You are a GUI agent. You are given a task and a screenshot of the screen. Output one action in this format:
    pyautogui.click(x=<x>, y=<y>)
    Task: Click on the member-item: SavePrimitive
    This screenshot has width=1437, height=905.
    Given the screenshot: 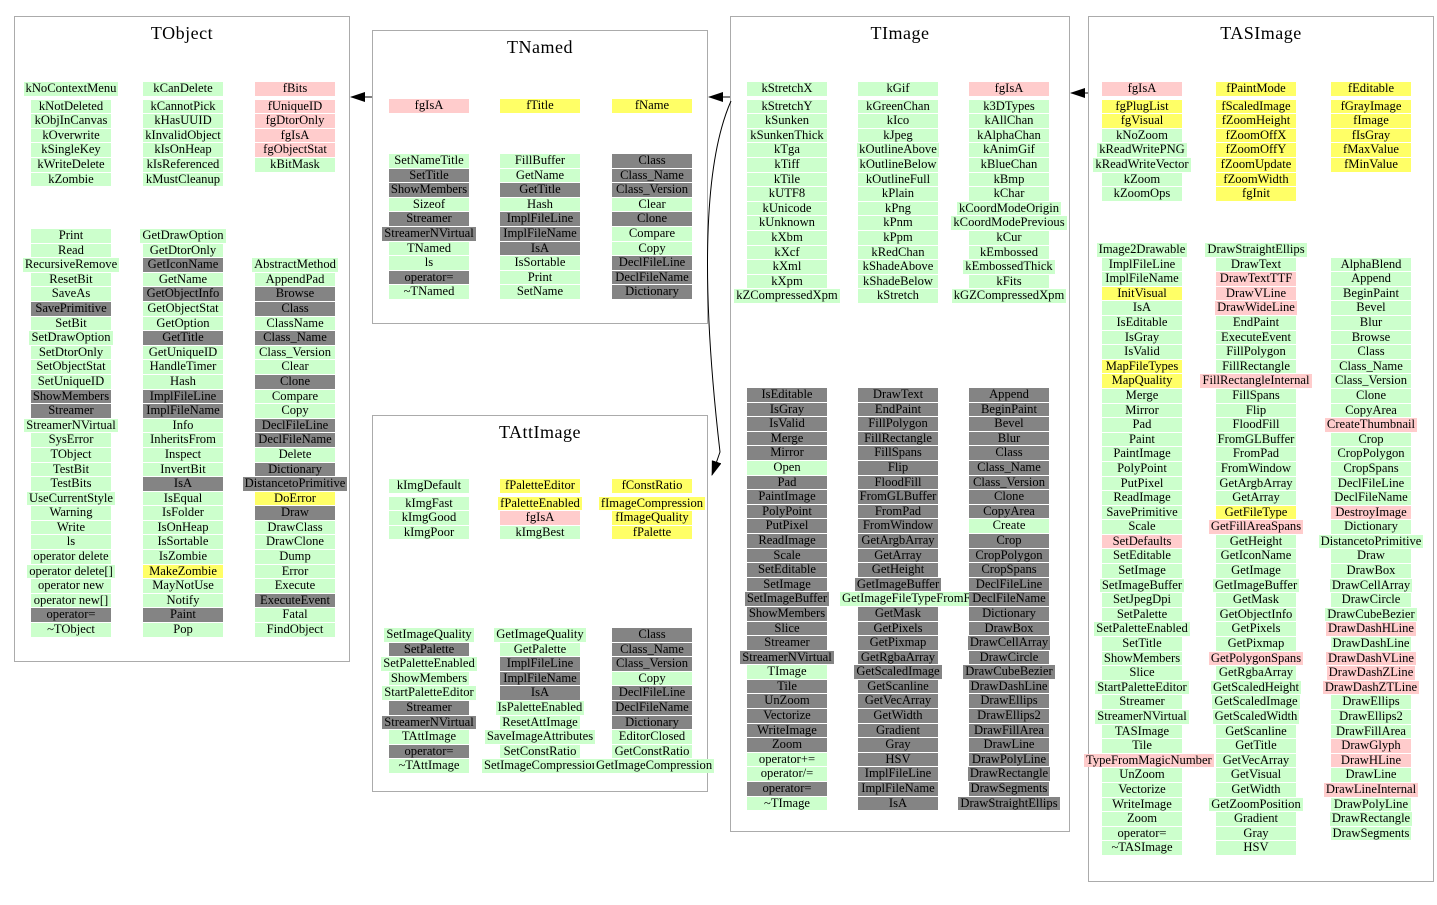 What is the action you would take?
    pyautogui.click(x=71, y=308)
    